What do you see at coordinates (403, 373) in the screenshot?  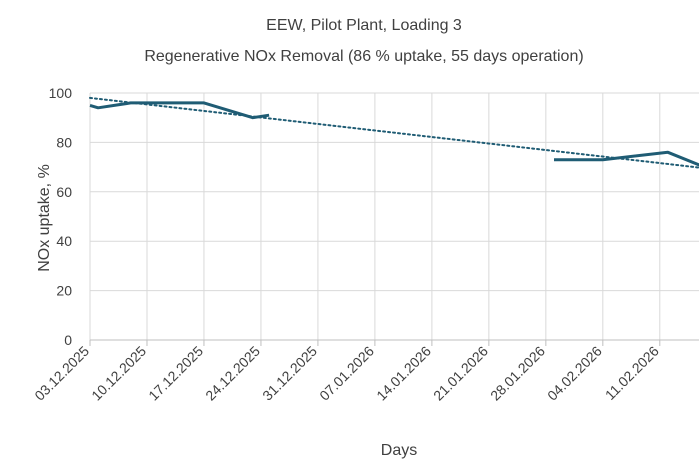 I see `x-tick-label: 14.01.2026` at bounding box center [403, 373].